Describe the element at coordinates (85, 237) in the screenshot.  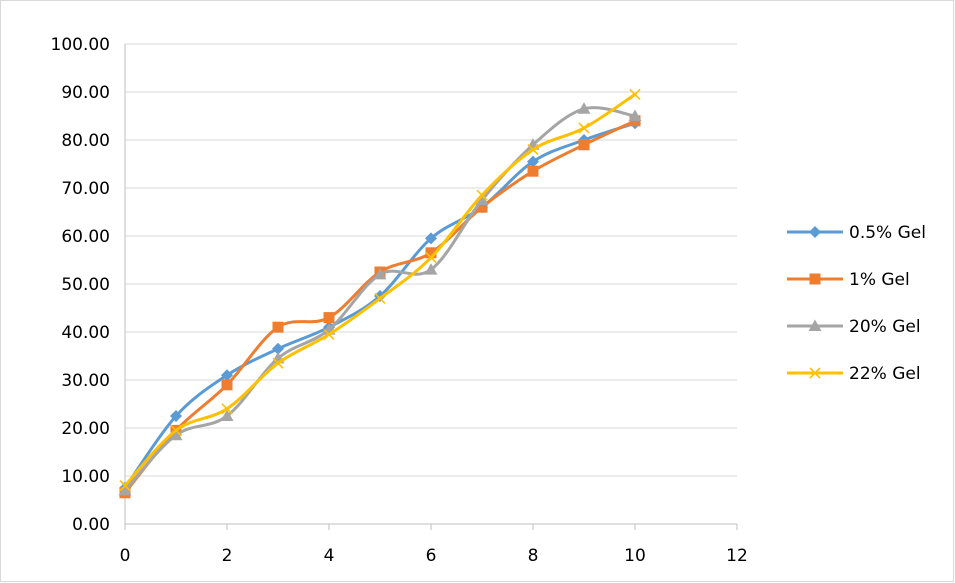
I see `y-tick-label: 60.00` at that location.